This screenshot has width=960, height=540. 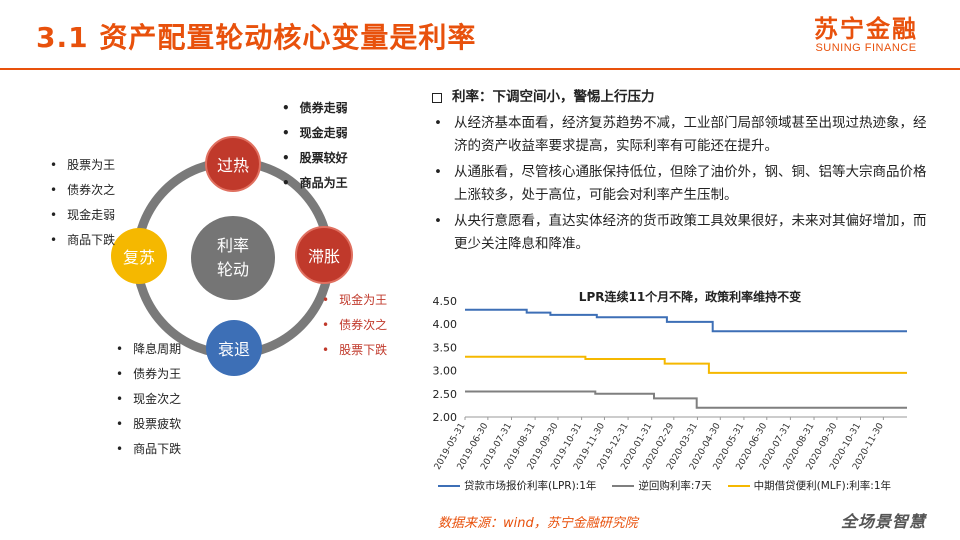 I want to click on logo-text-cn: 苏宁金融, so click(x=866, y=29).